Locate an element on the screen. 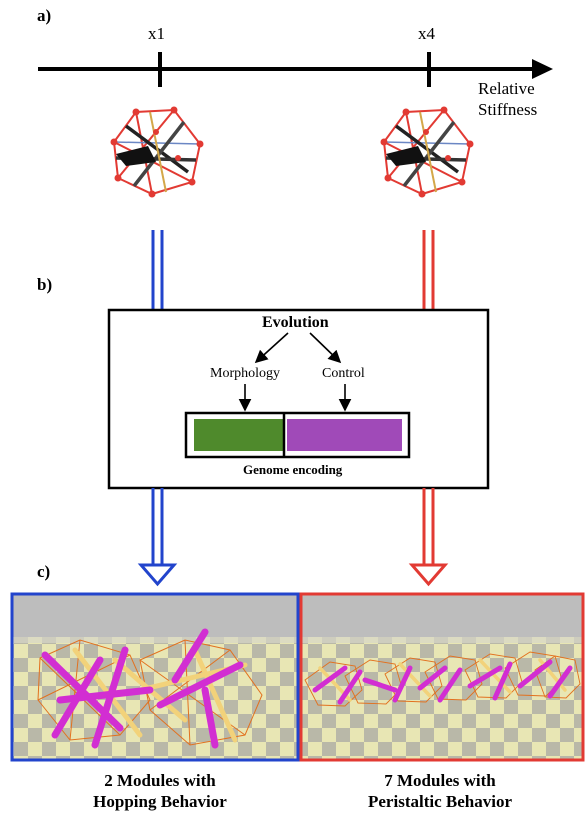 This screenshot has height=813, width=586. simulation-right is located at coordinates (442, 677).